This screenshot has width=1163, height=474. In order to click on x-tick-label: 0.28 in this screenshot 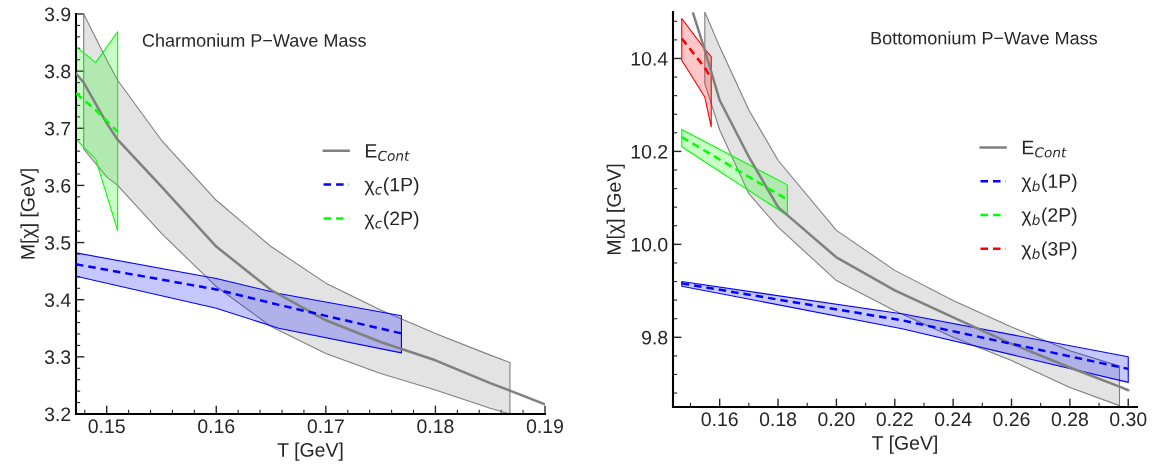, I will do `click(1069, 419)`.